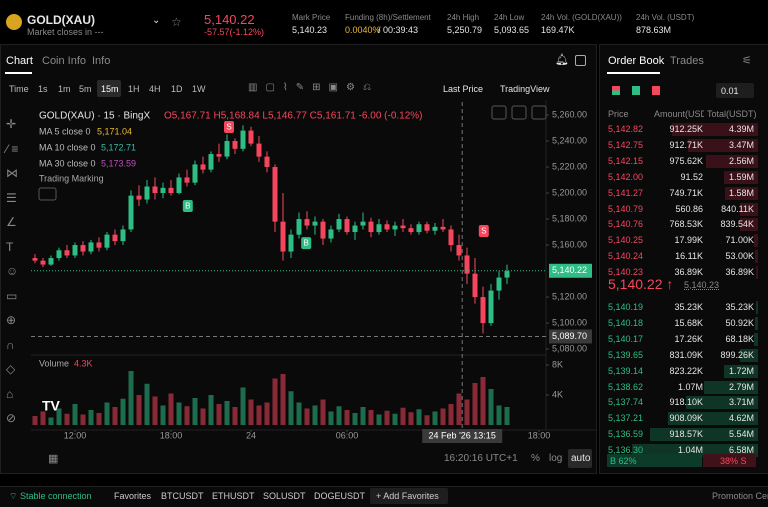  Describe the element at coordinates (94, 116) in the screenshot. I see `legend-title: GOLD(XAU) · 15 · BingX` at that location.